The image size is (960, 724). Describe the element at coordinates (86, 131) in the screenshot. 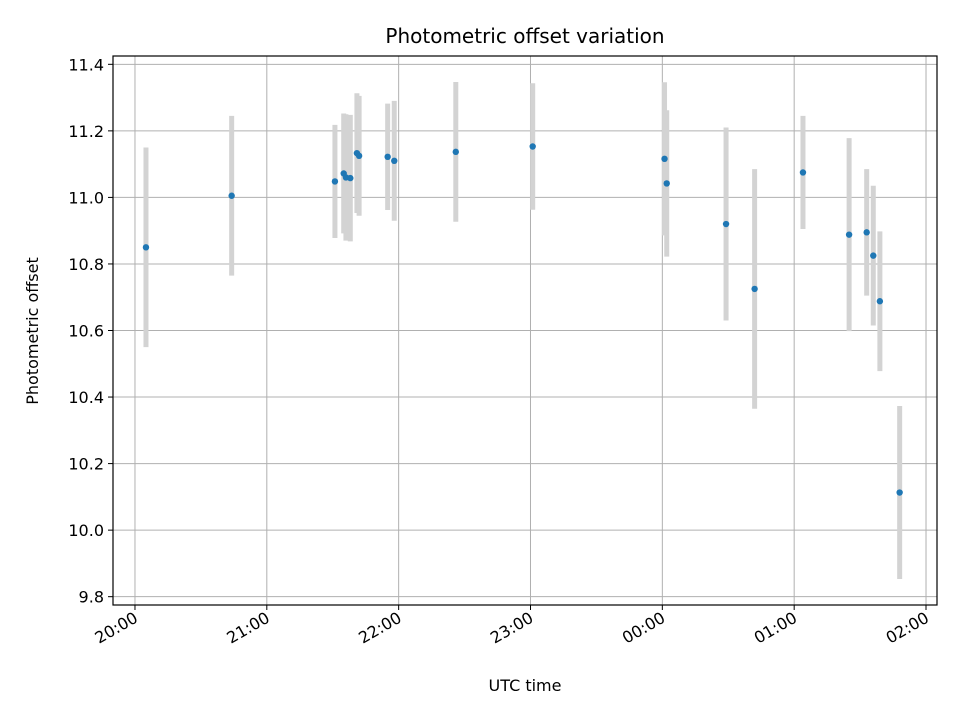

I see `y-tick-label: 11.2` at that location.